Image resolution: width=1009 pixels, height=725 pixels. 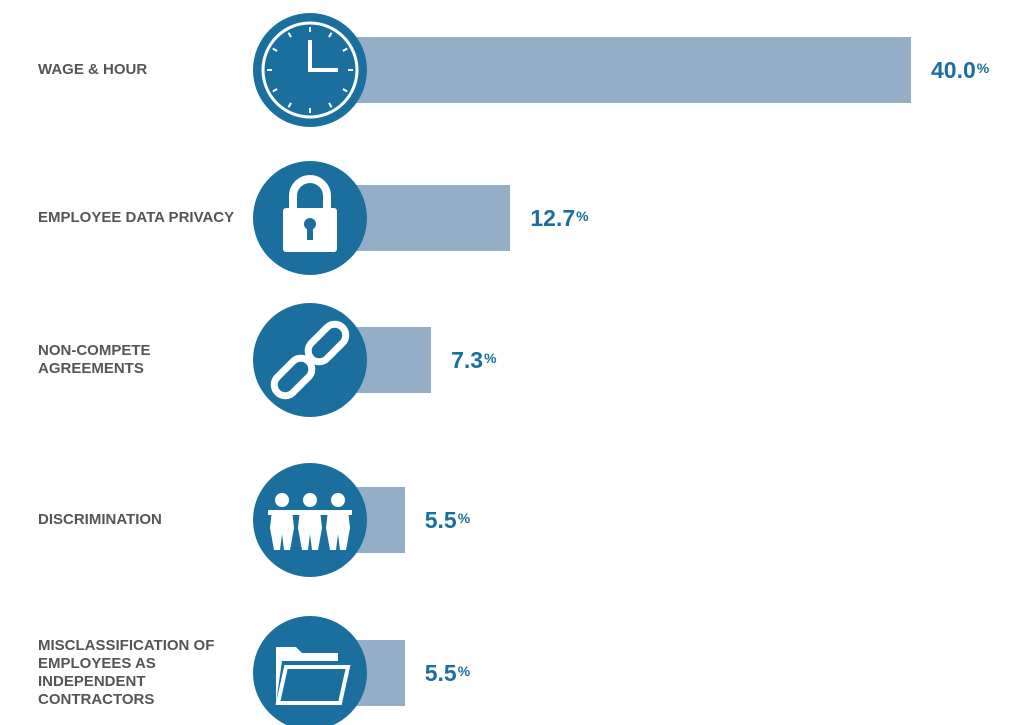 What do you see at coordinates (100, 519) in the screenshot?
I see `category-label: DISCRIMINATION` at bounding box center [100, 519].